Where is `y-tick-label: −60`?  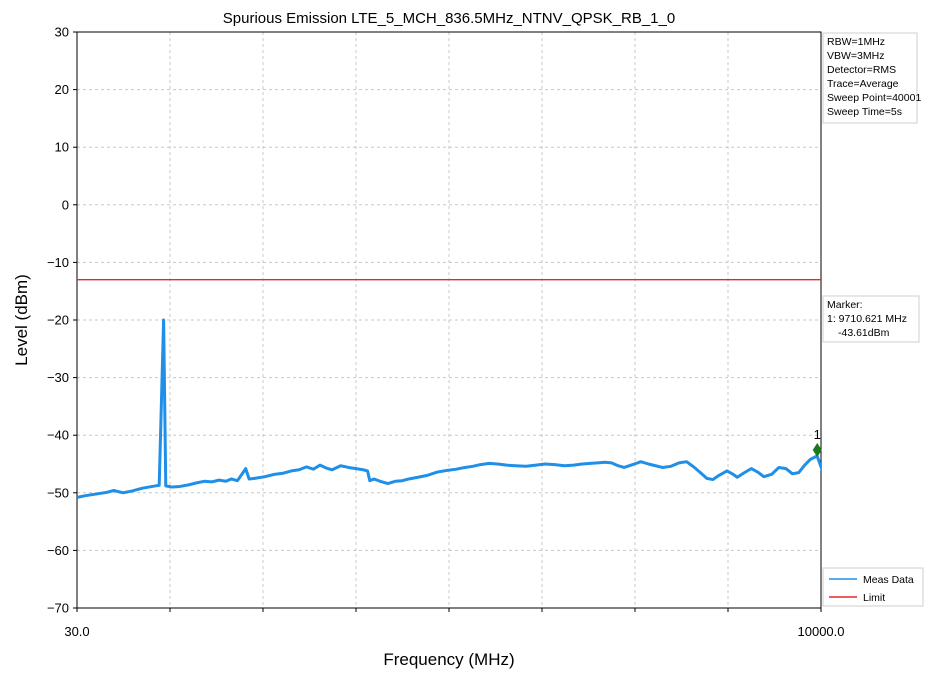 y-tick-label: −60 is located at coordinates (58, 550).